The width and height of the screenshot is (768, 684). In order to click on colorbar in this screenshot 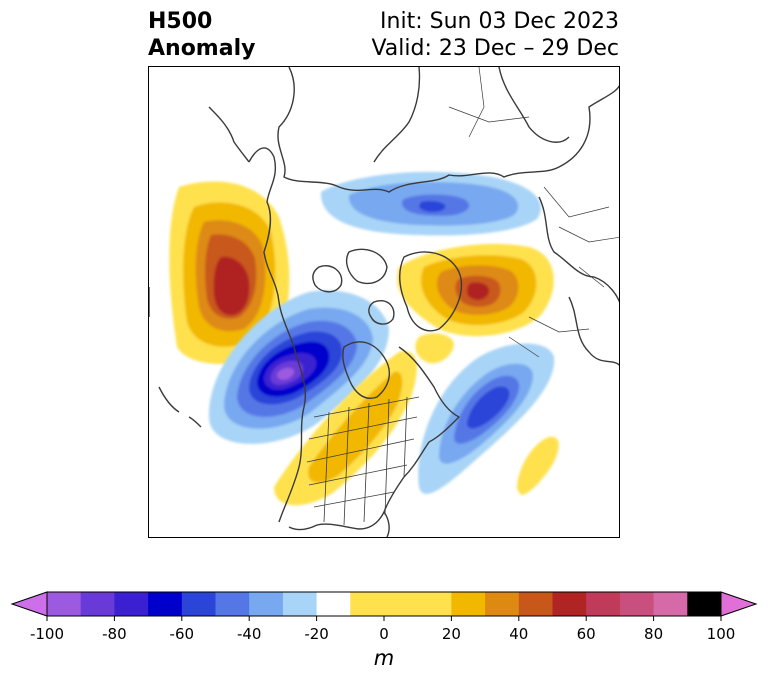, I will do `click(384, 606)`.